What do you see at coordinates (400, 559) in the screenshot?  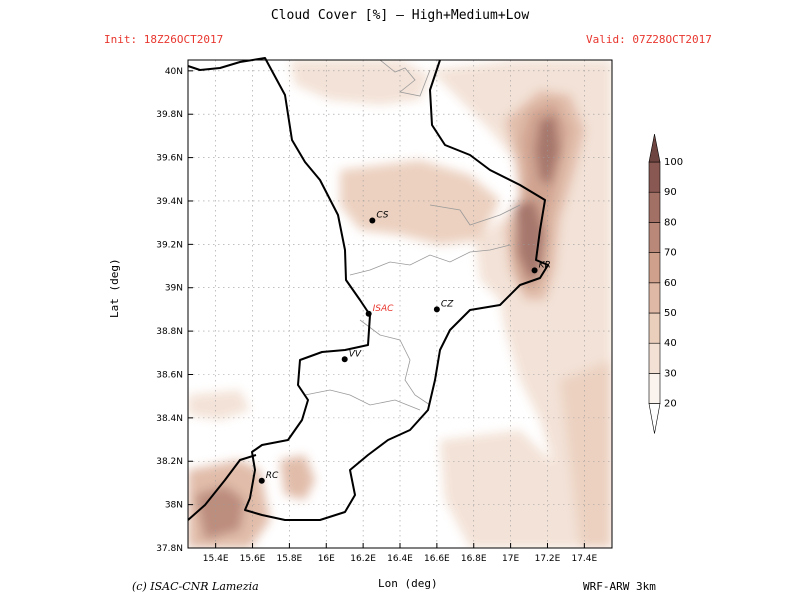 I see `x-tick-label: 16.4E` at bounding box center [400, 559].